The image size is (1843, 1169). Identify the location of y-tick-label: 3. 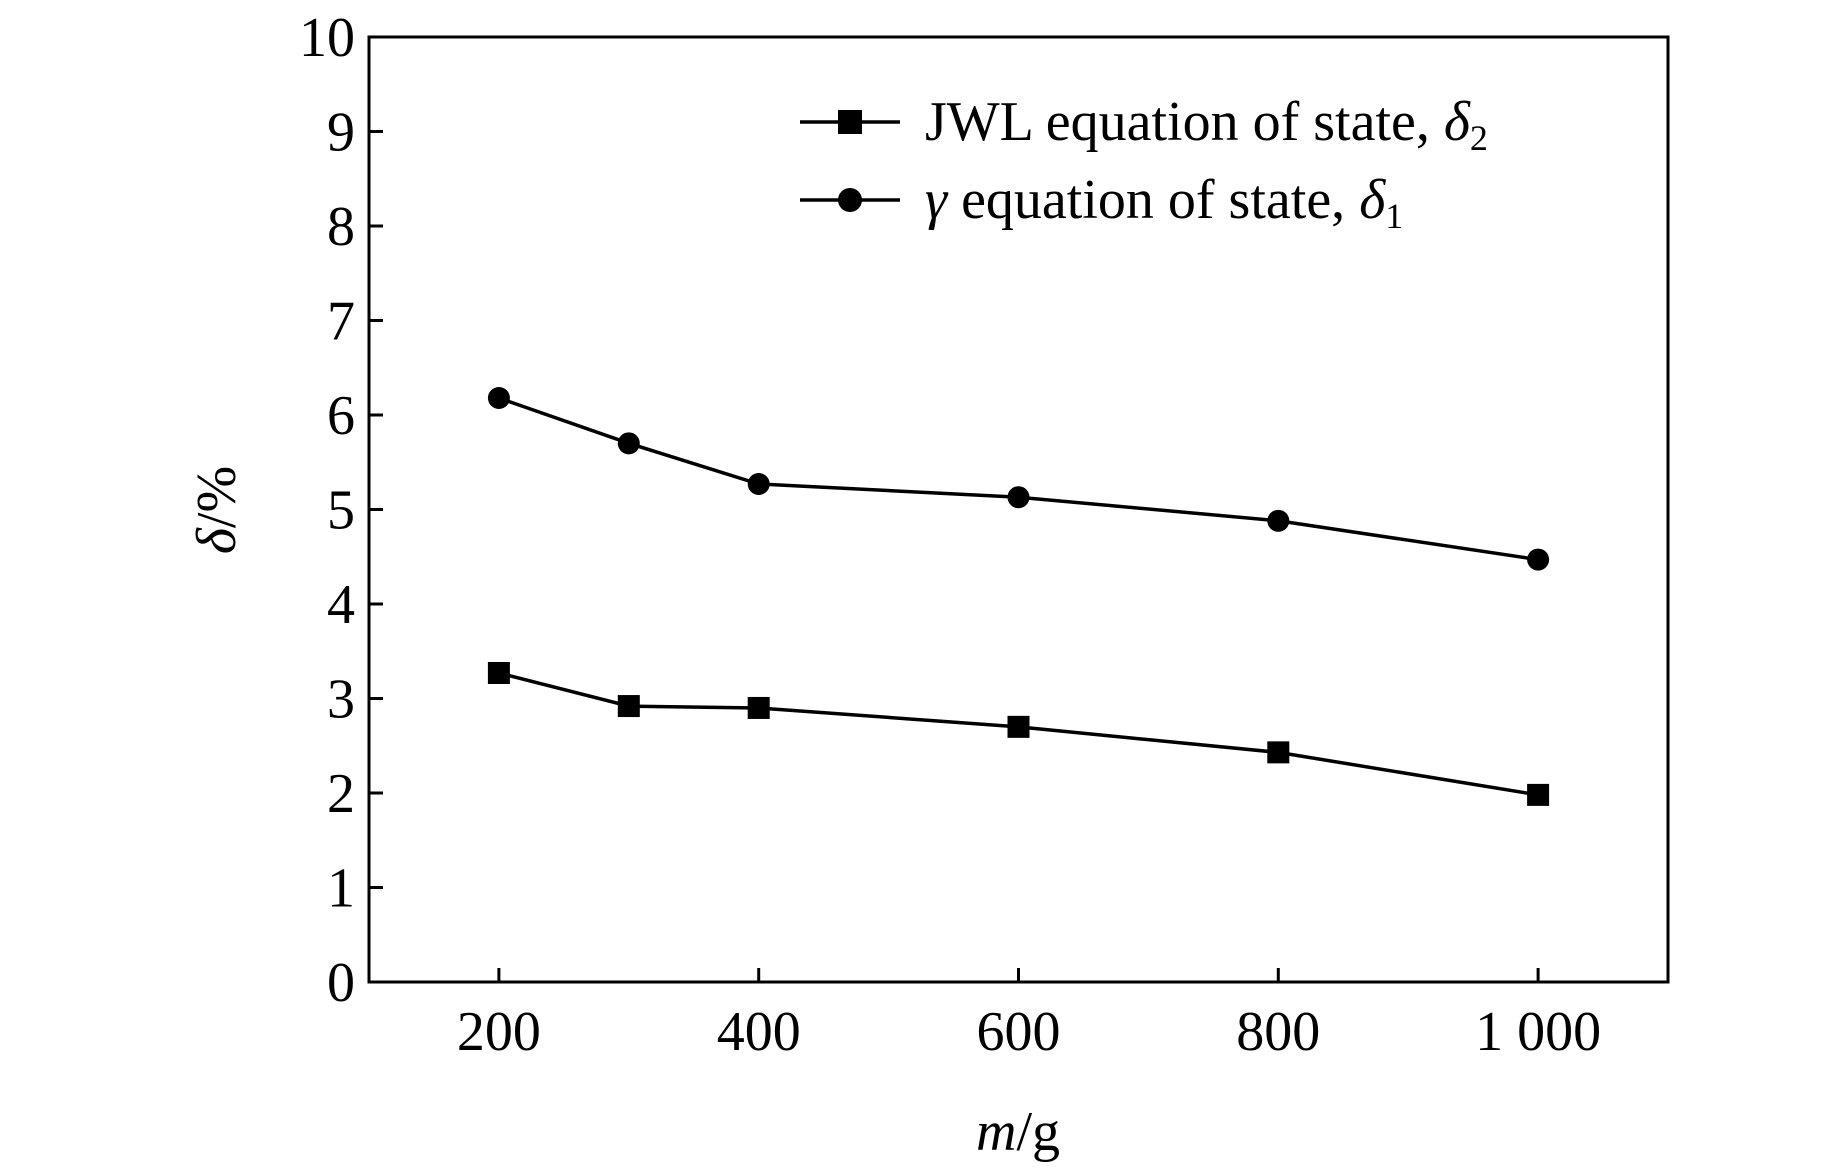
(341, 700).